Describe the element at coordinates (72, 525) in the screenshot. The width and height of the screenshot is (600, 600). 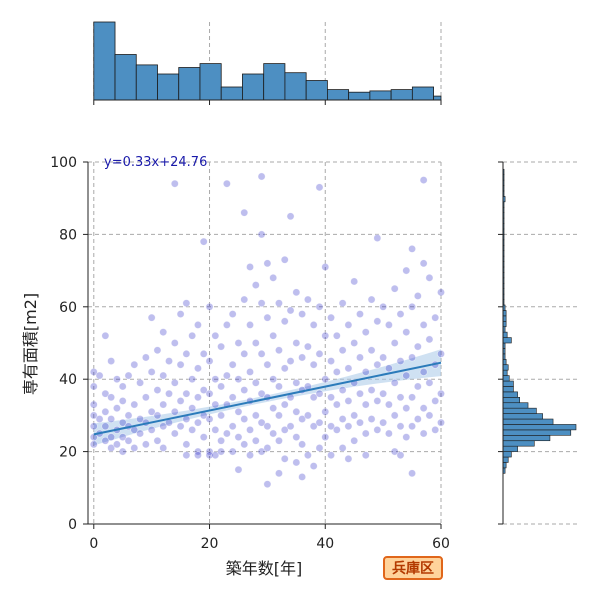
I see `y-tick-label: 0` at that location.